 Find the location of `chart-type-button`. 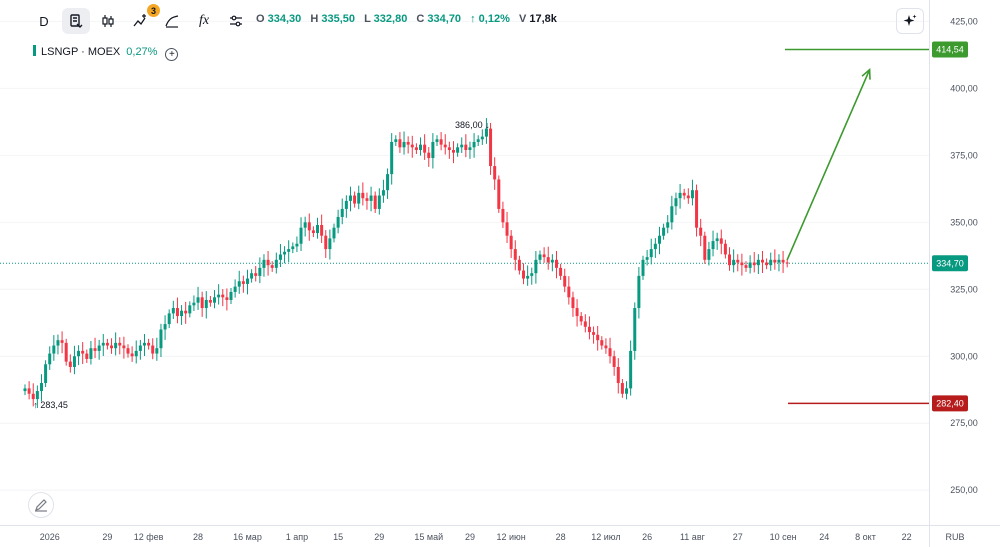

chart-type-button is located at coordinates (76, 21).